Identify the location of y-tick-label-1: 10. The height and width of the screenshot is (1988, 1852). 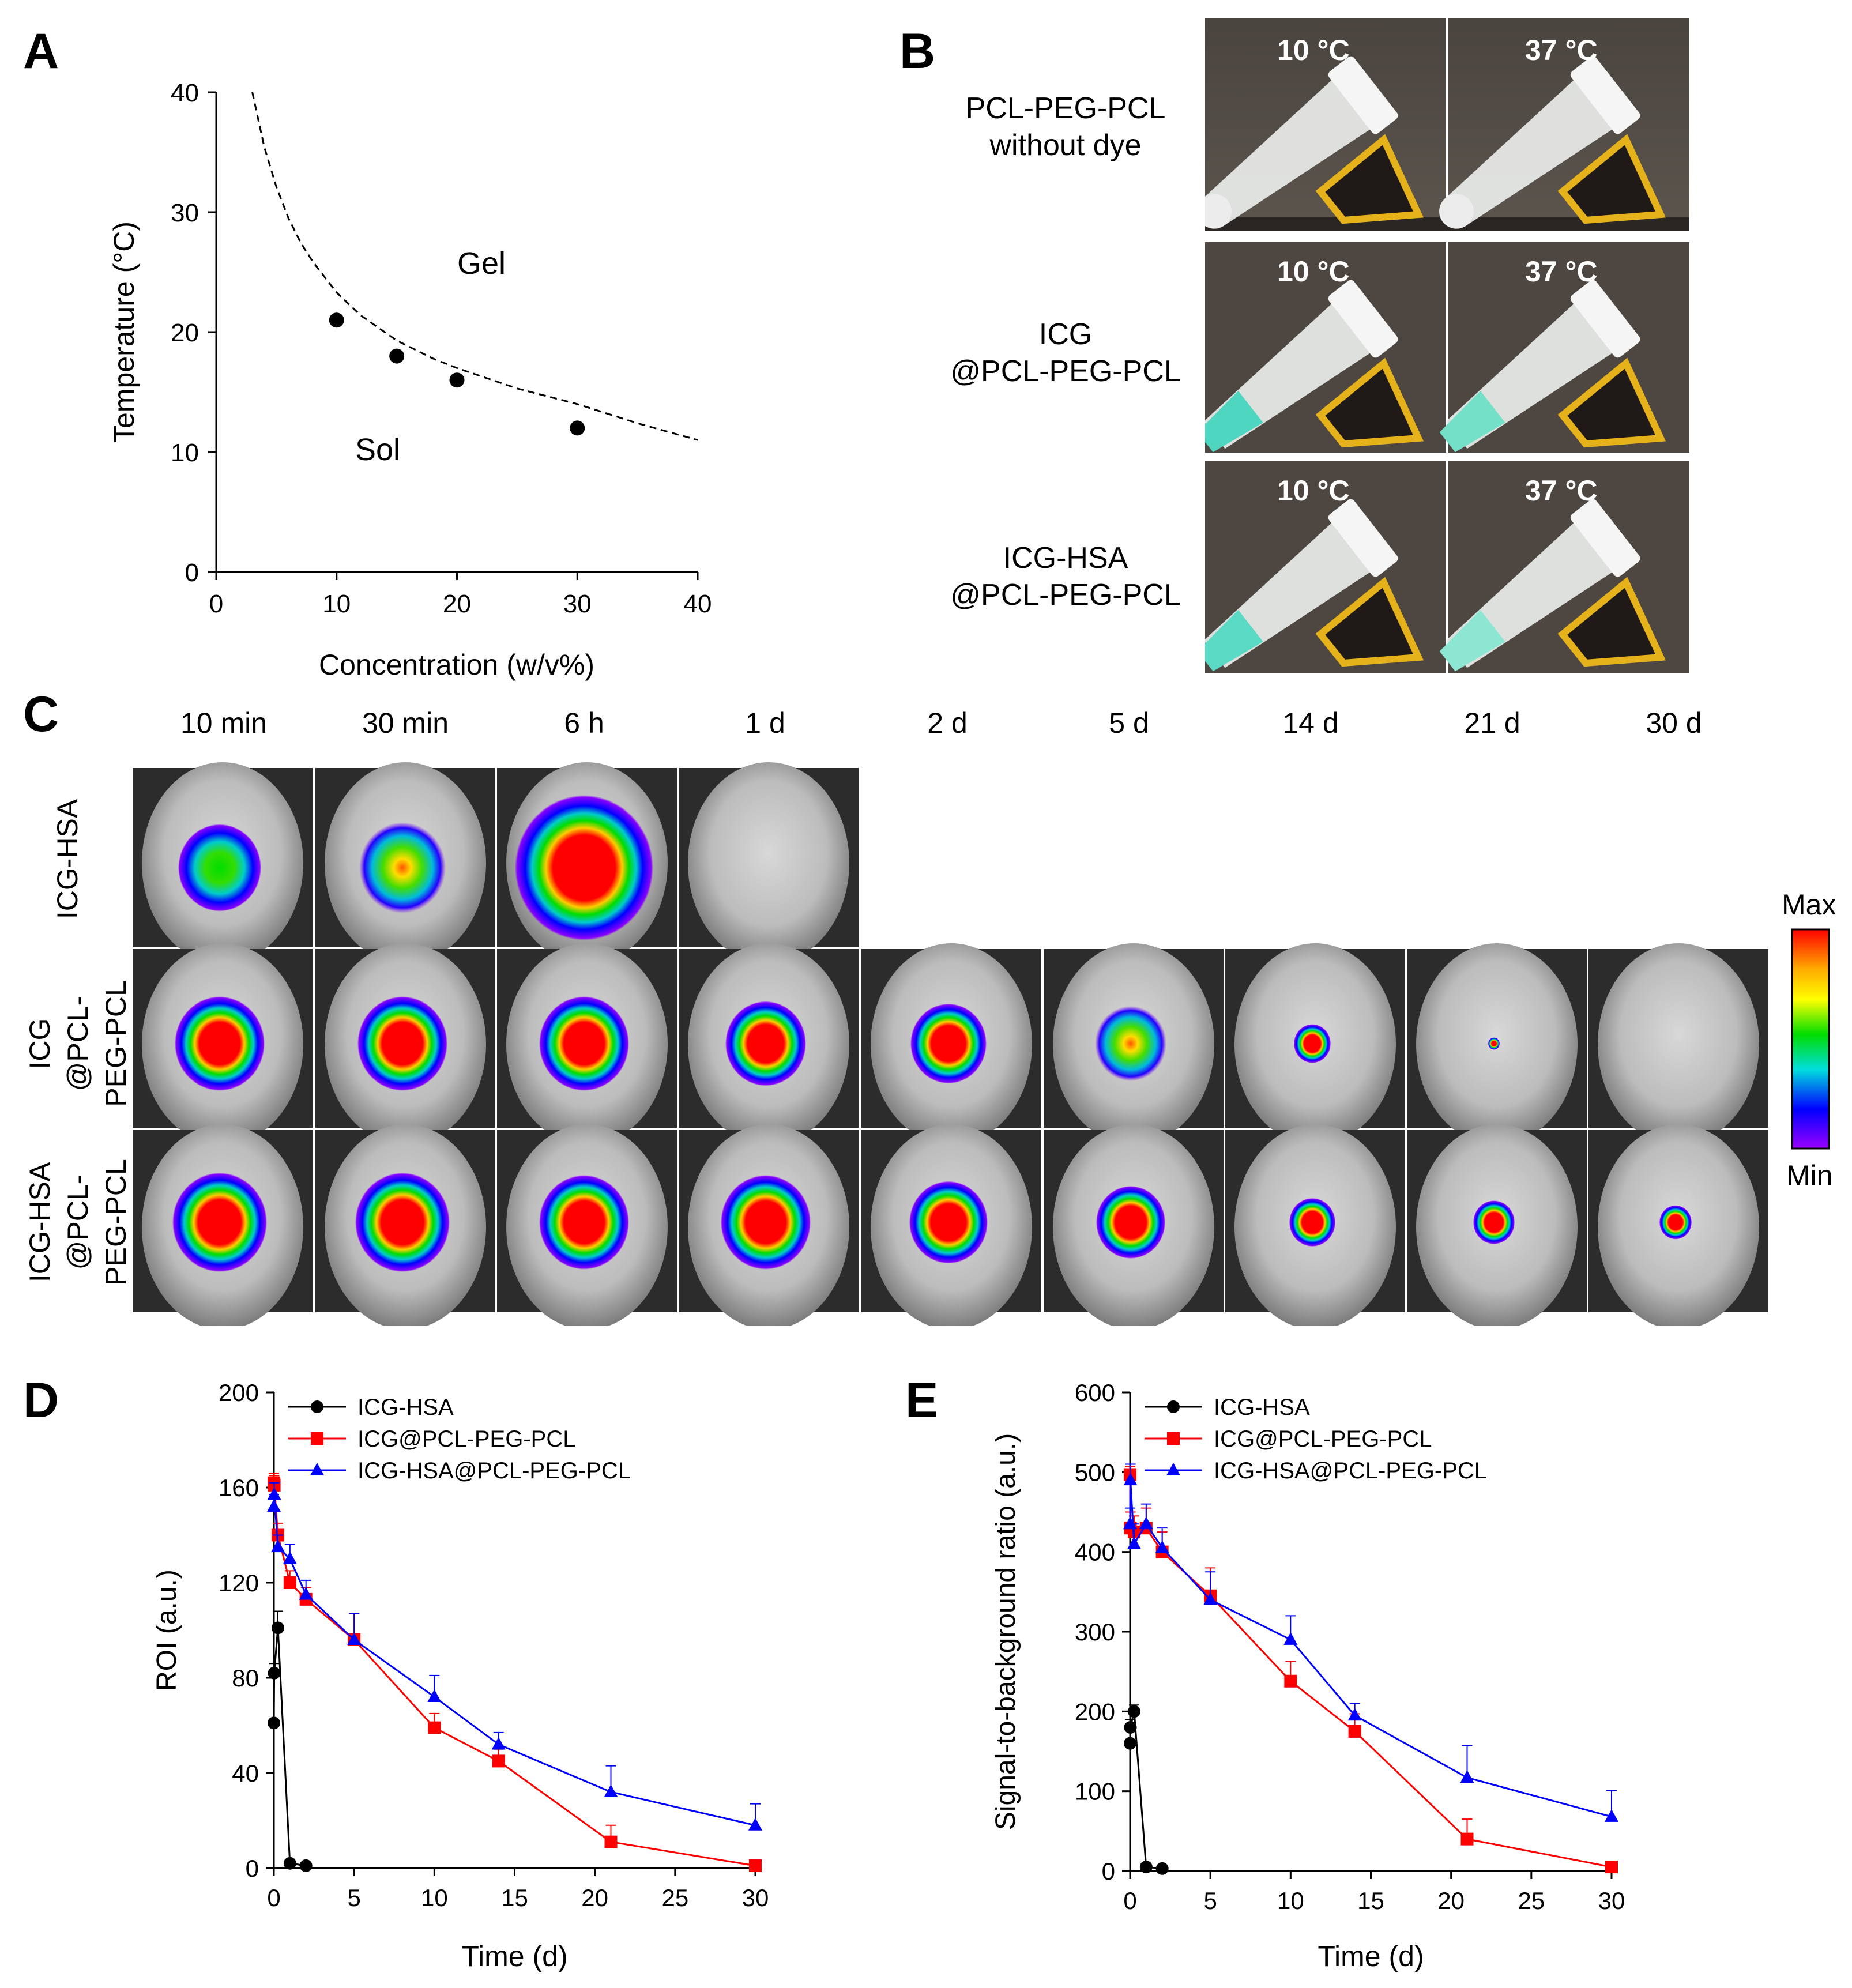
(185, 453).